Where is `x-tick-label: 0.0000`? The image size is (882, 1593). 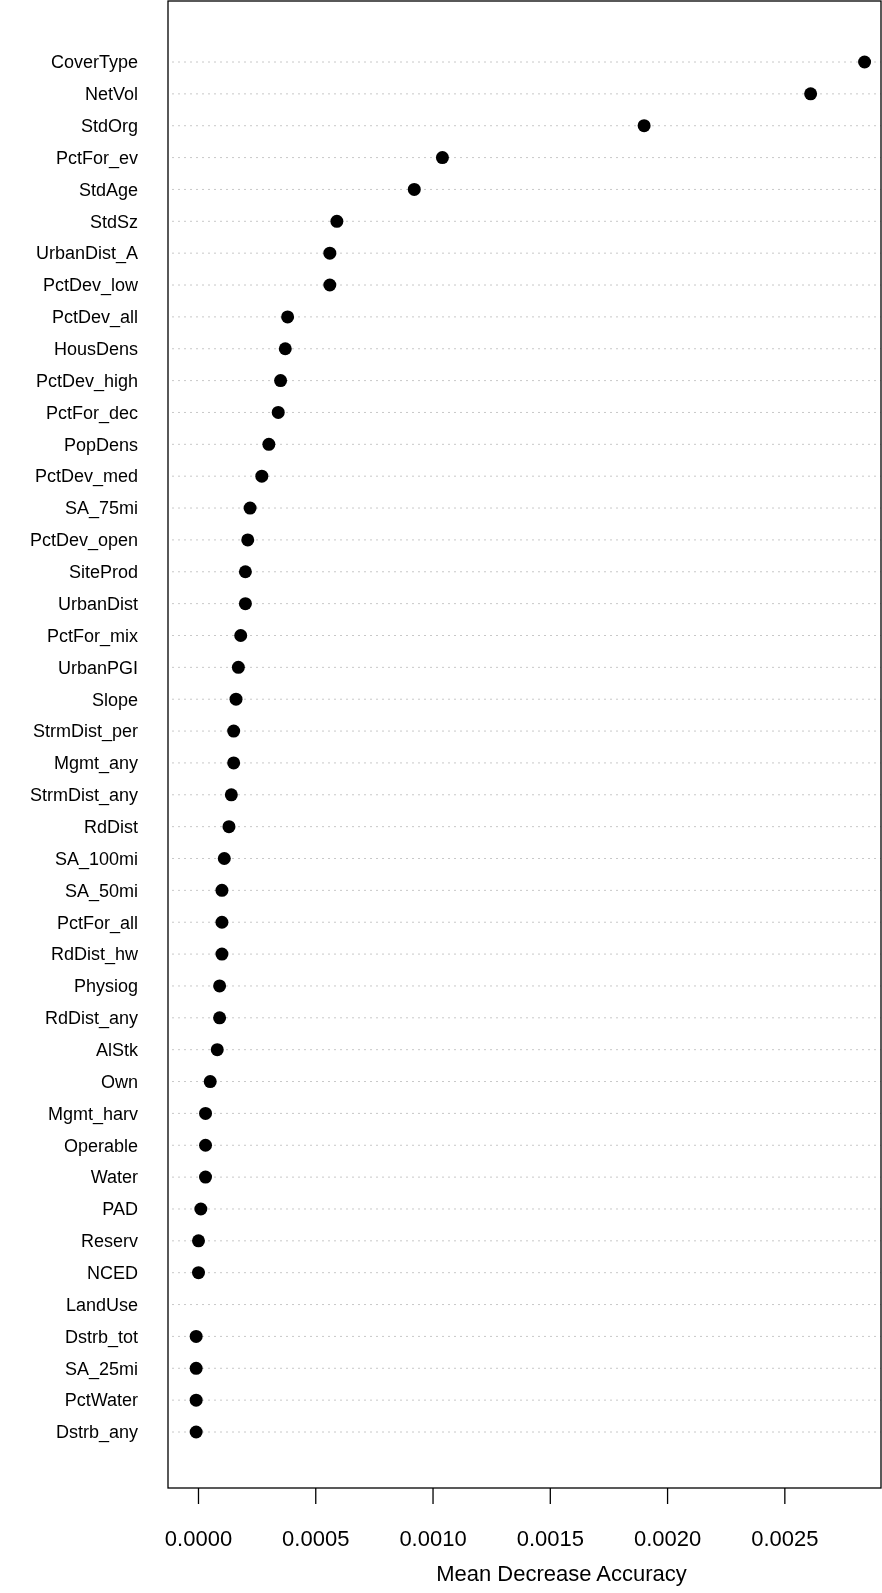 x-tick-label: 0.0000 is located at coordinates (198, 1538).